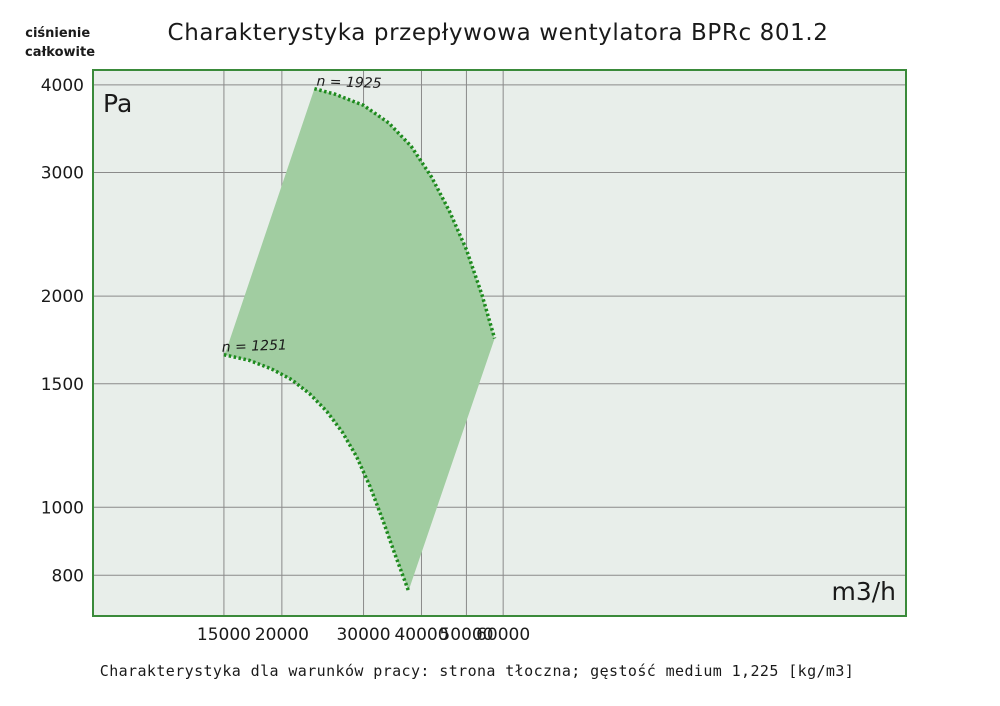 This screenshot has width=1000, height=706. Describe the element at coordinates (363, 635) in the screenshot. I see `x-tick-label-2: 30000` at that location.